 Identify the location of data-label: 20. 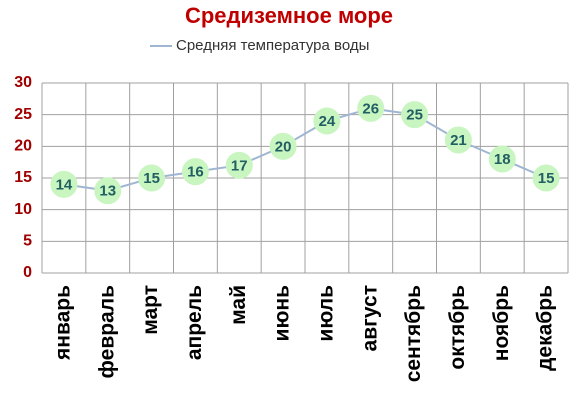
(283, 146).